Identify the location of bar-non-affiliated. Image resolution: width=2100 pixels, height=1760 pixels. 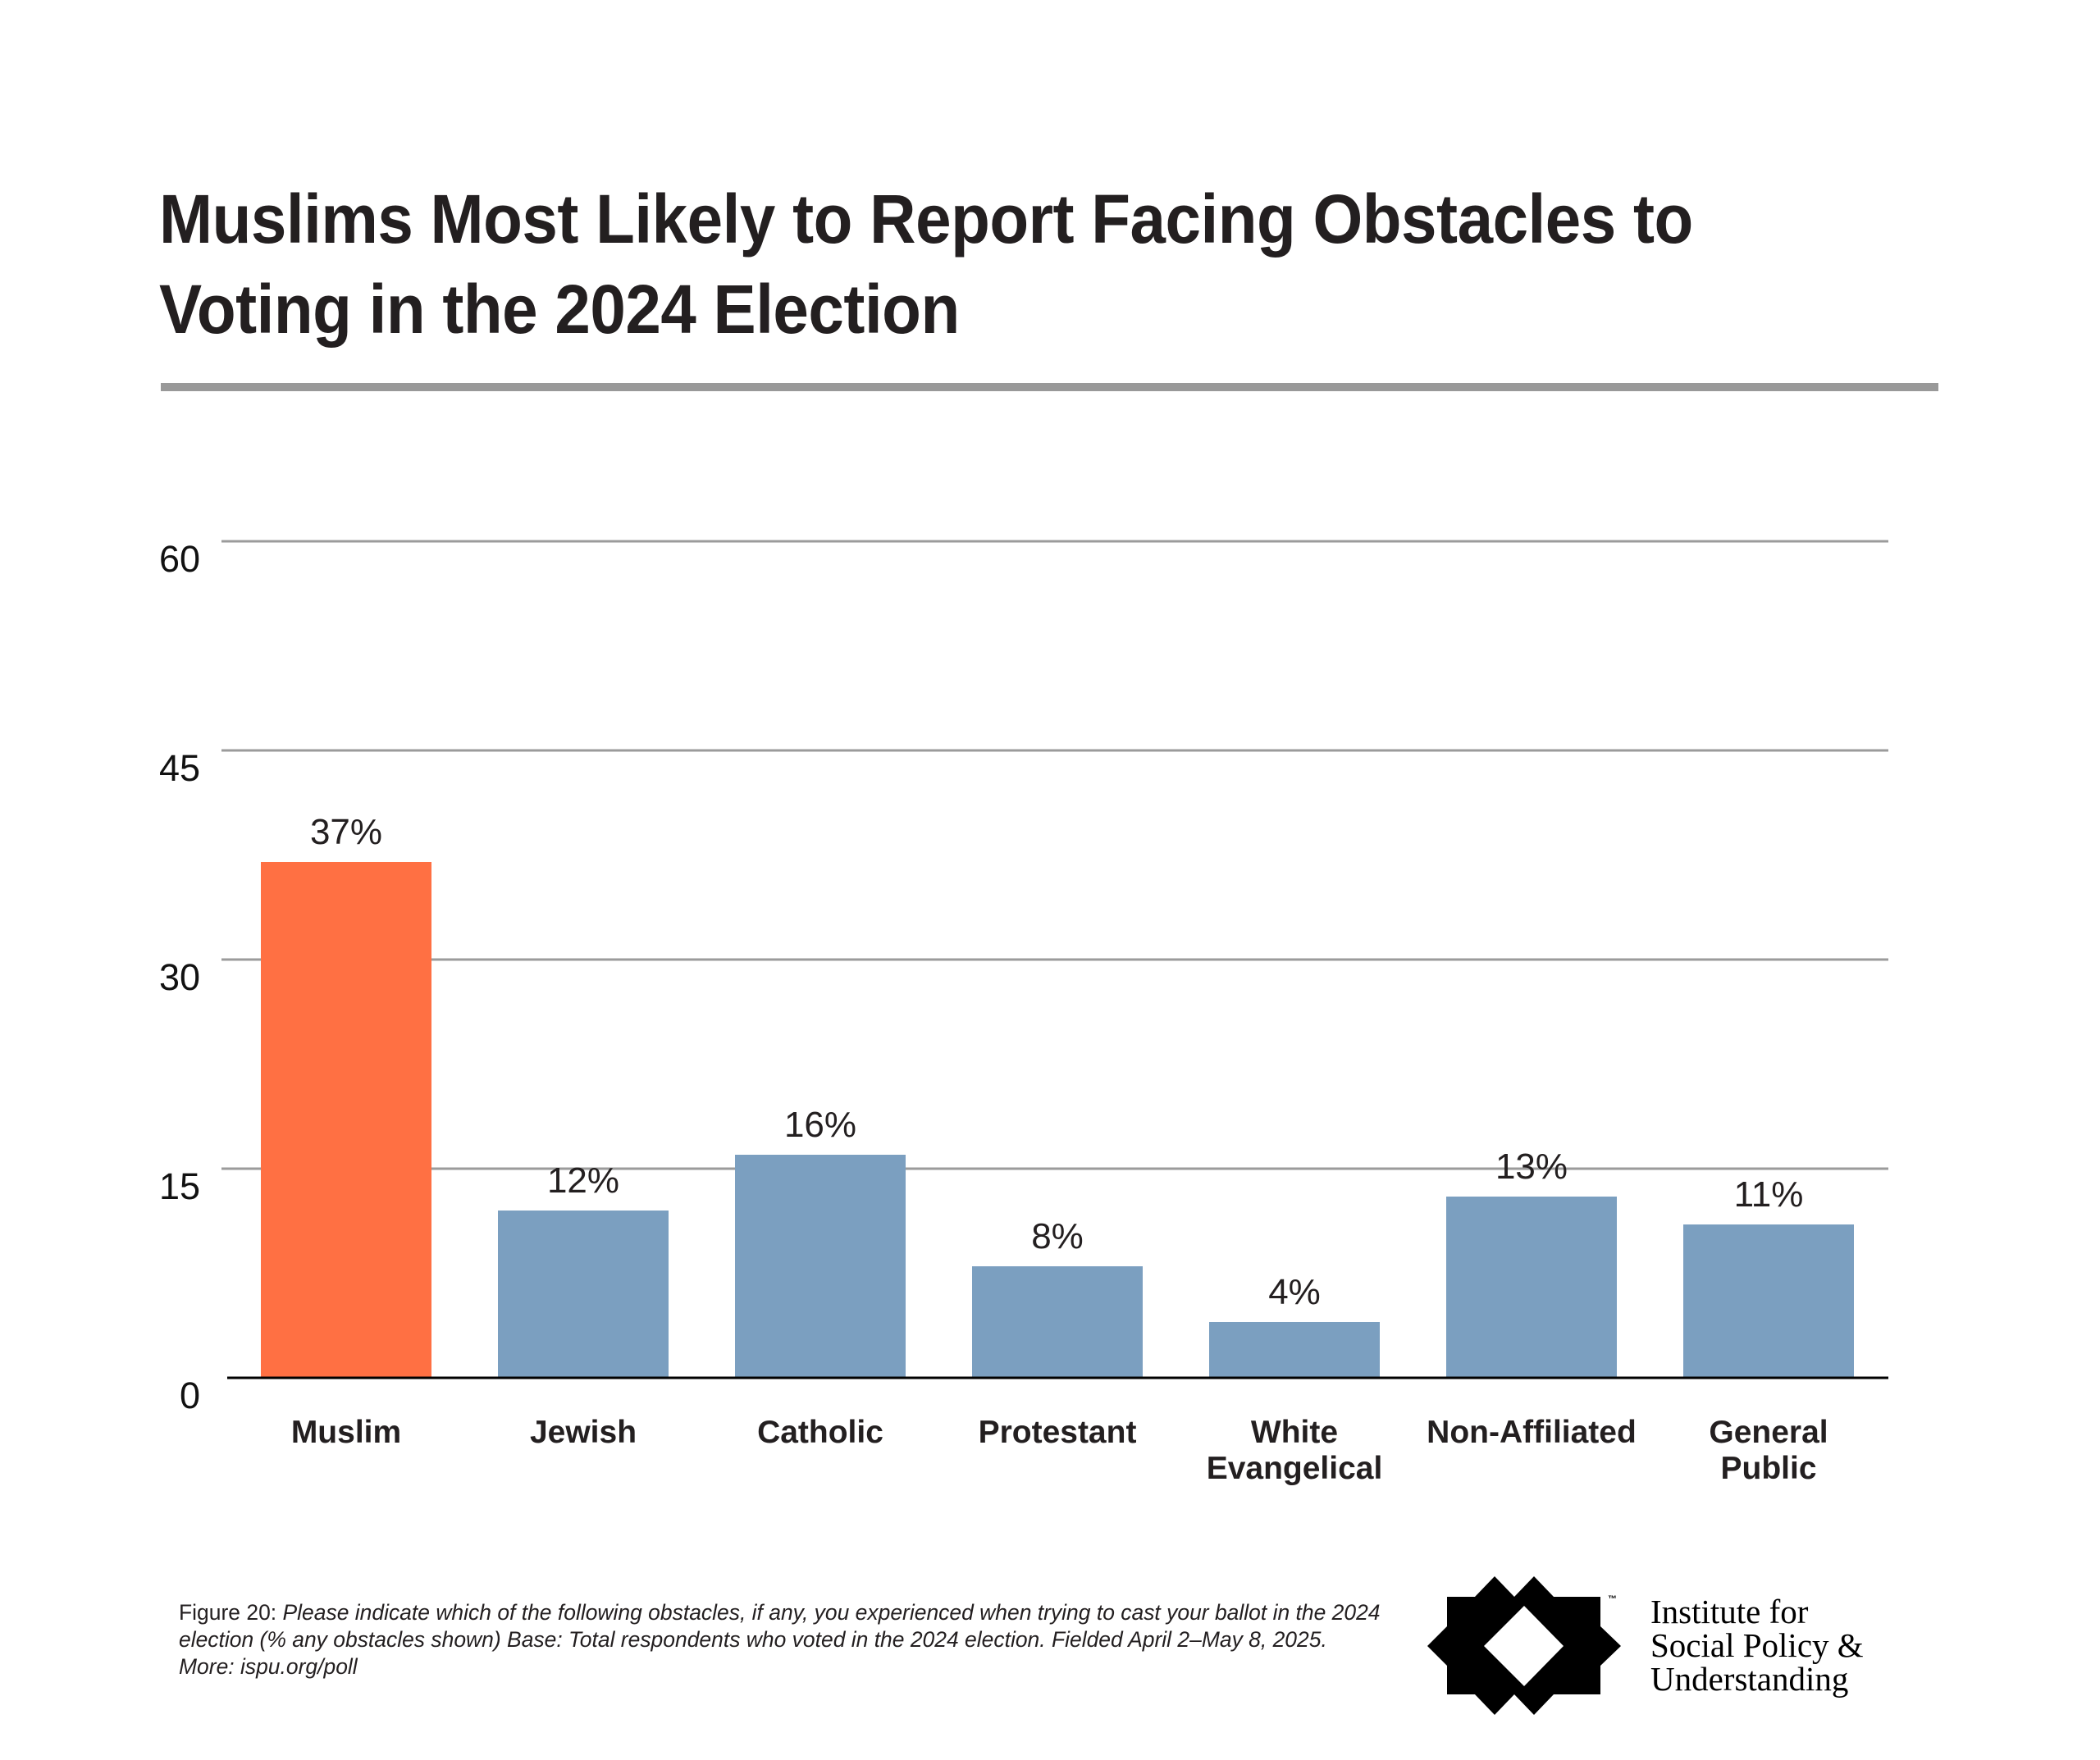
(1532, 1287).